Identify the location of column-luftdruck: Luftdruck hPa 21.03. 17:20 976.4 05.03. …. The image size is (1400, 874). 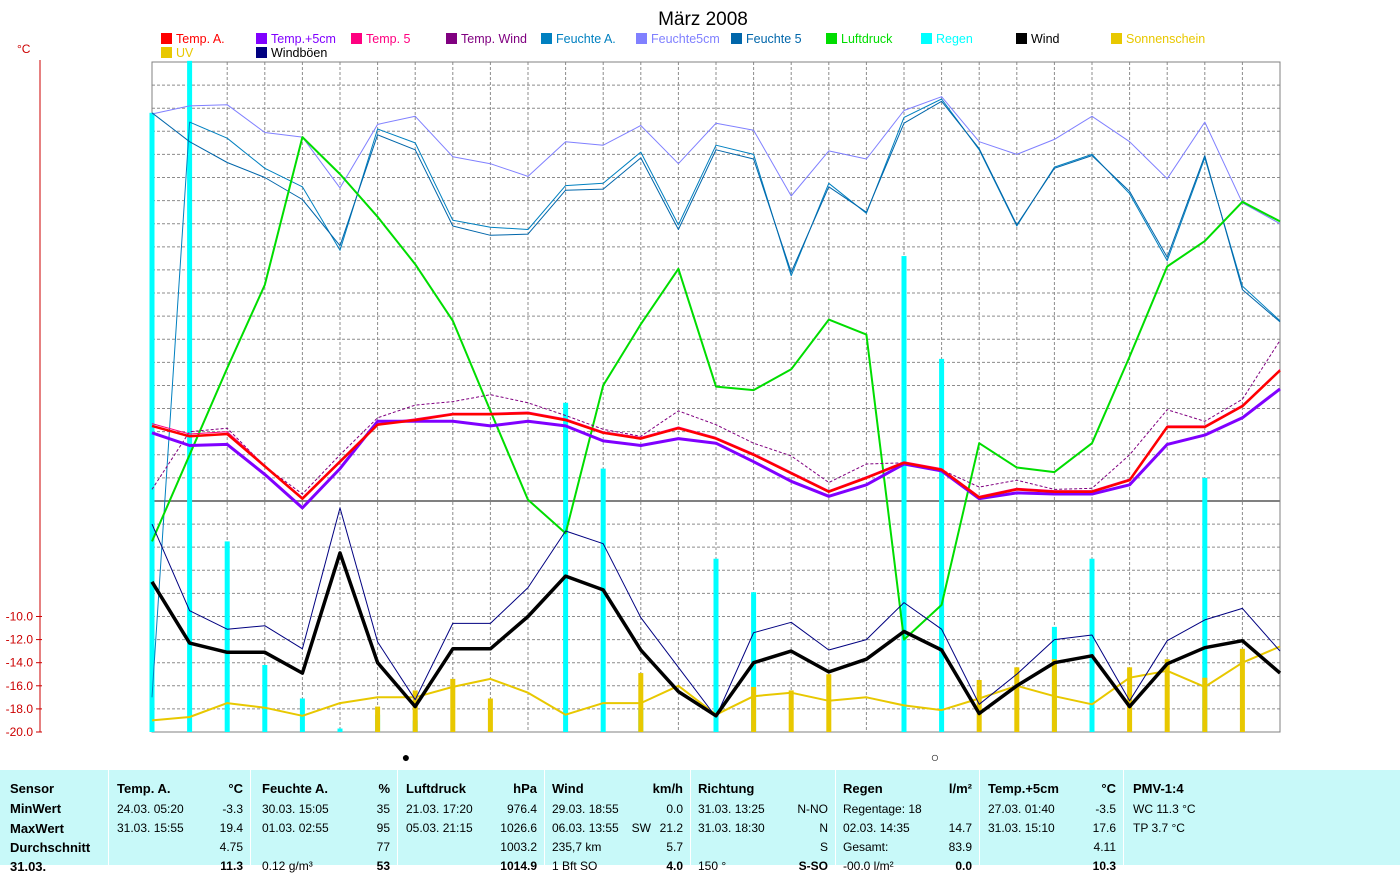
(470, 821).